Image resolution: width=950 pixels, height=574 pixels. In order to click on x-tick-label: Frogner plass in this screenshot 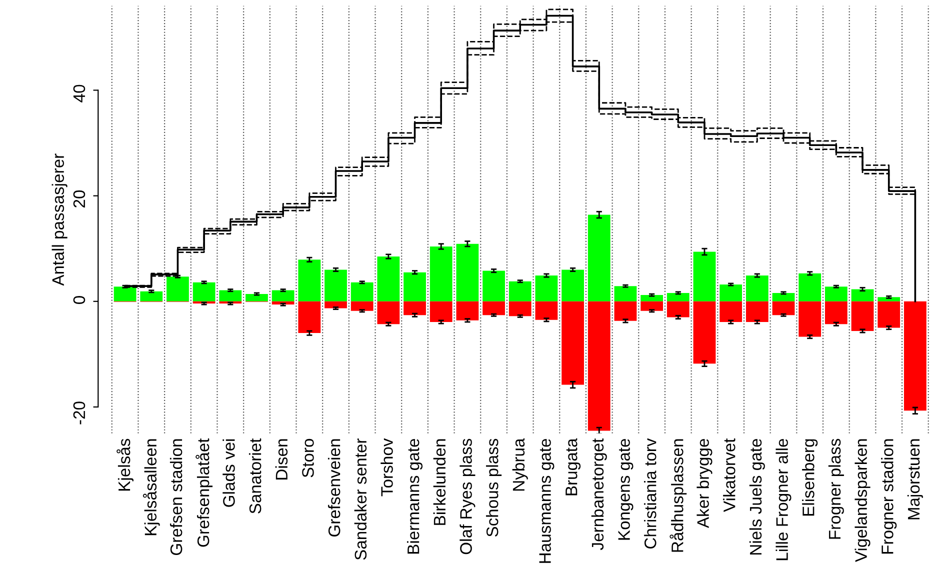, I will do `click(836, 488)`.